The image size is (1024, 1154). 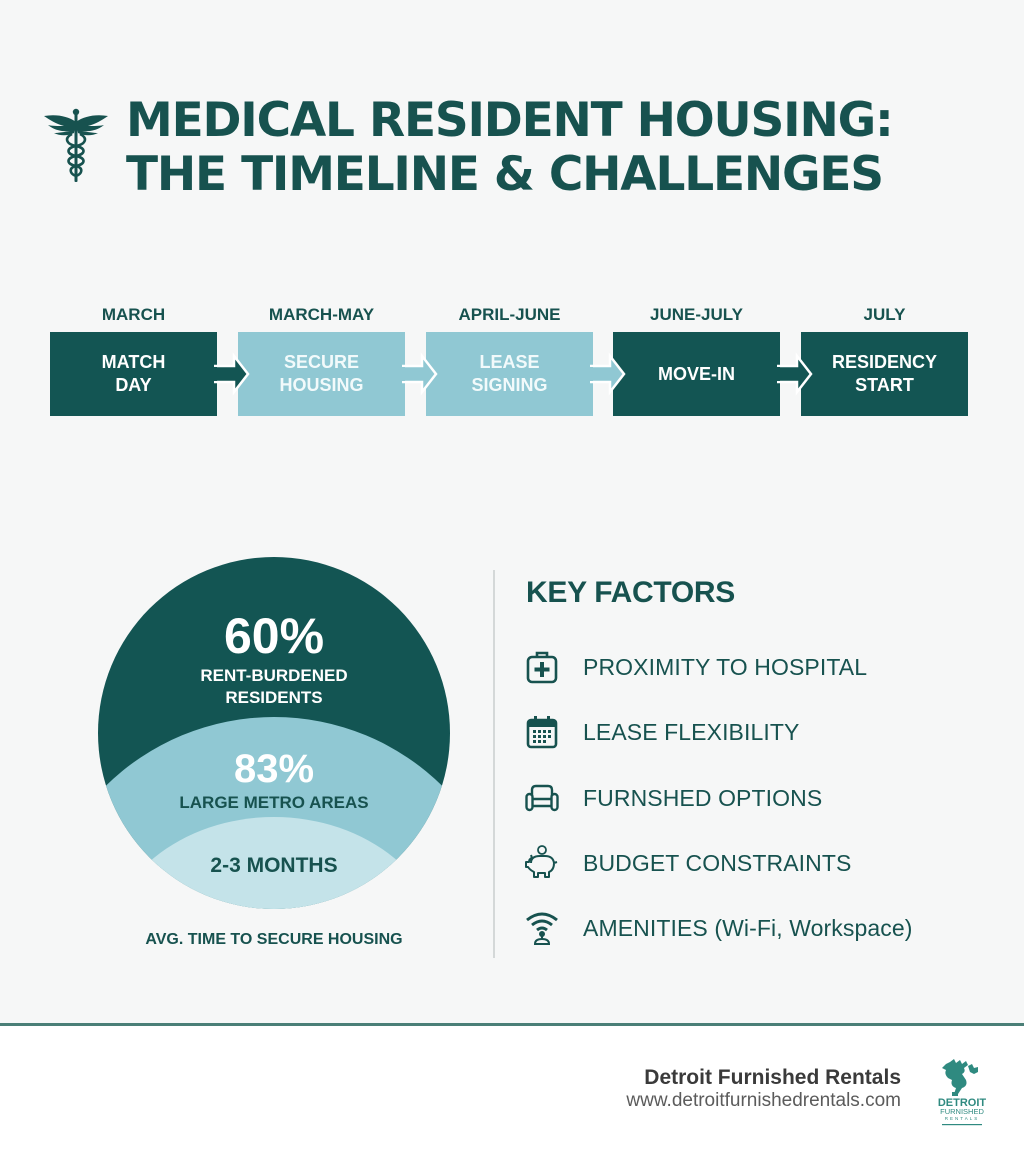 I want to click on key-factor-label: AMENITIES (Wi-Fi, Workspace), so click(x=748, y=927).